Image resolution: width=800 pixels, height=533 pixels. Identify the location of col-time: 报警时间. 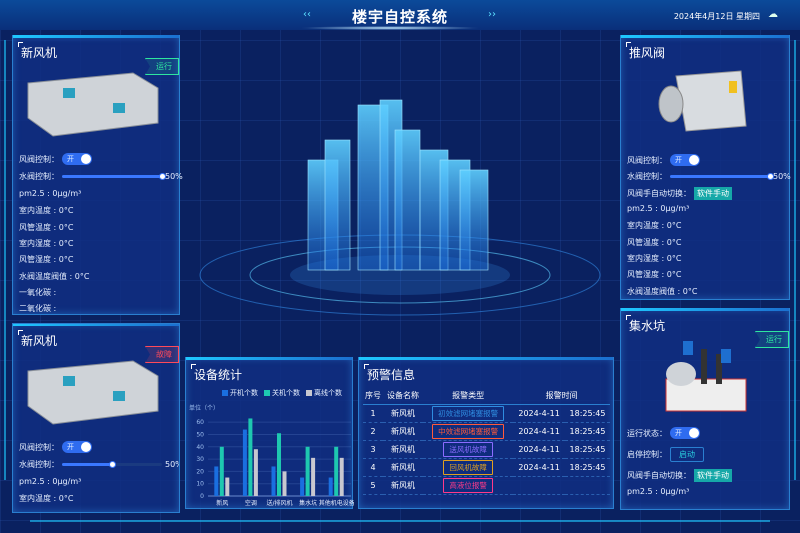
(561, 396).